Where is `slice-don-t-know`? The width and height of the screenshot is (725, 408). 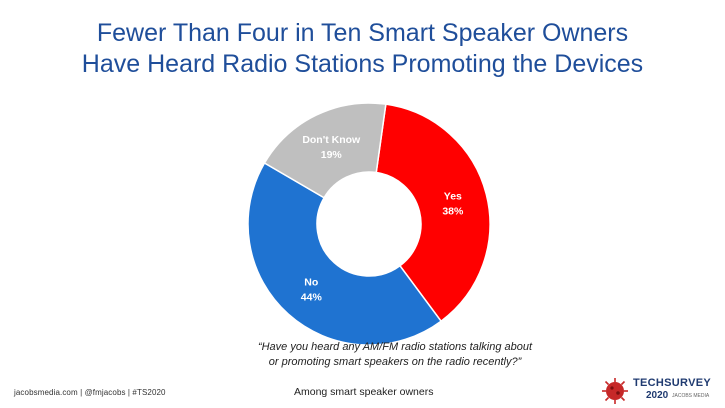
slice-don-t-know is located at coordinates (325, 150).